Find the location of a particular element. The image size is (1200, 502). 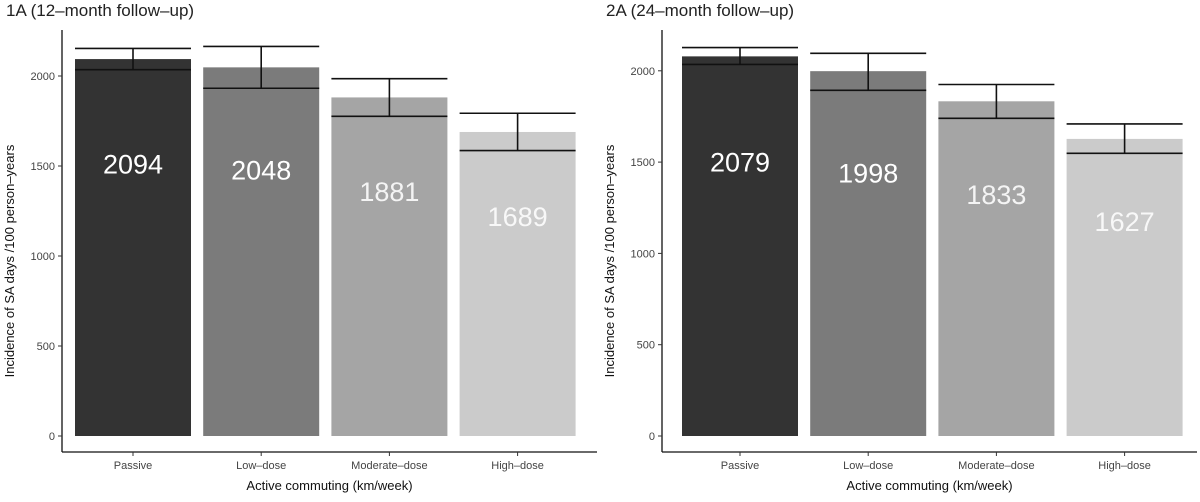

chart-title: 1A (12–month follow–up) is located at coordinates (100, 10).